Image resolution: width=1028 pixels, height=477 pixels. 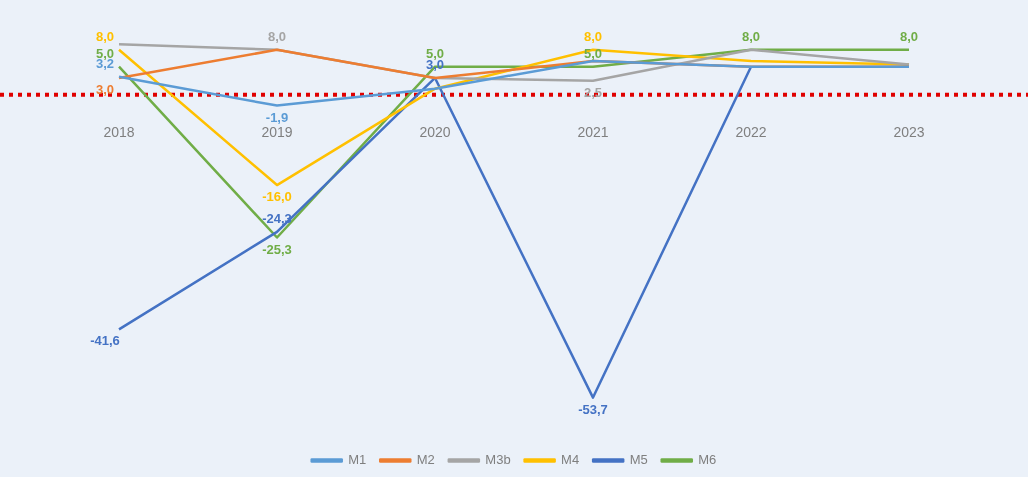 What do you see at coordinates (593, 409) in the screenshot?
I see `data-label: -53,7` at bounding box center [593, 409].